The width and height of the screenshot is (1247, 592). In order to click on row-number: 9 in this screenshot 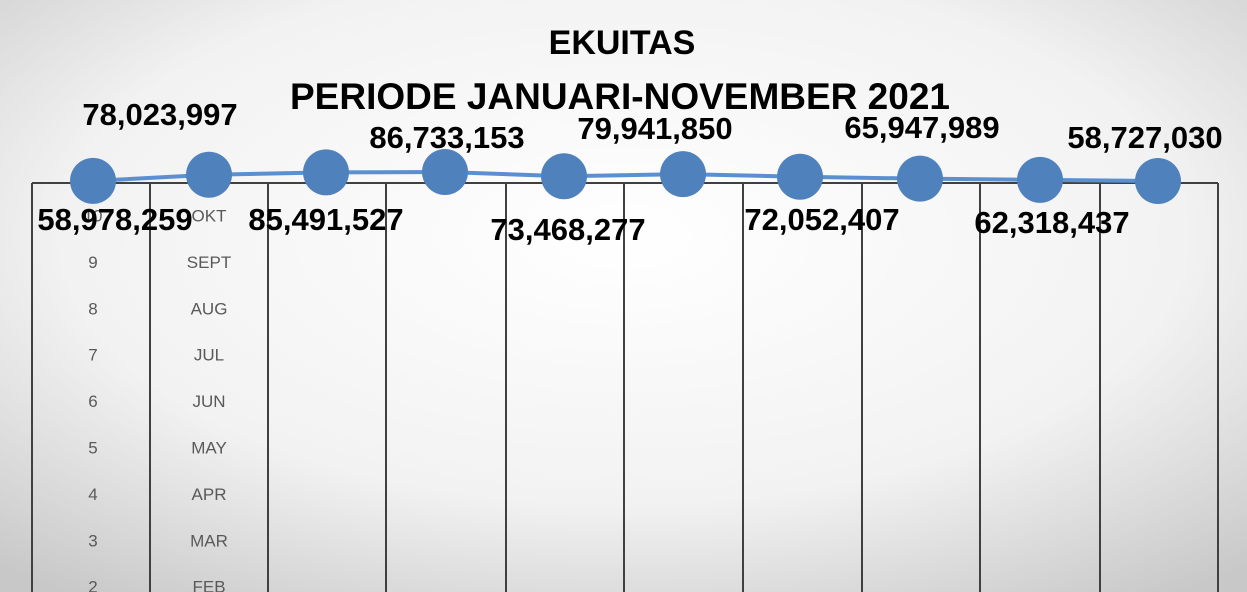, I will do `click(92, 262)`.